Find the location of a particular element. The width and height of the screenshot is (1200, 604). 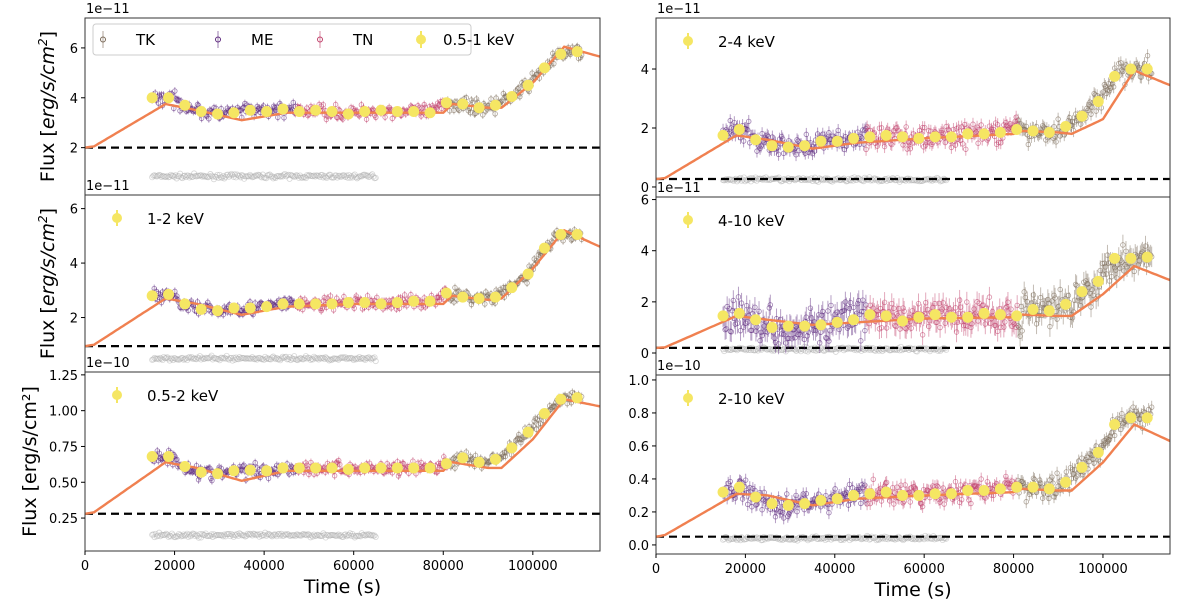

legend-label: 1-2 keV is located at coordinates (176, 219).